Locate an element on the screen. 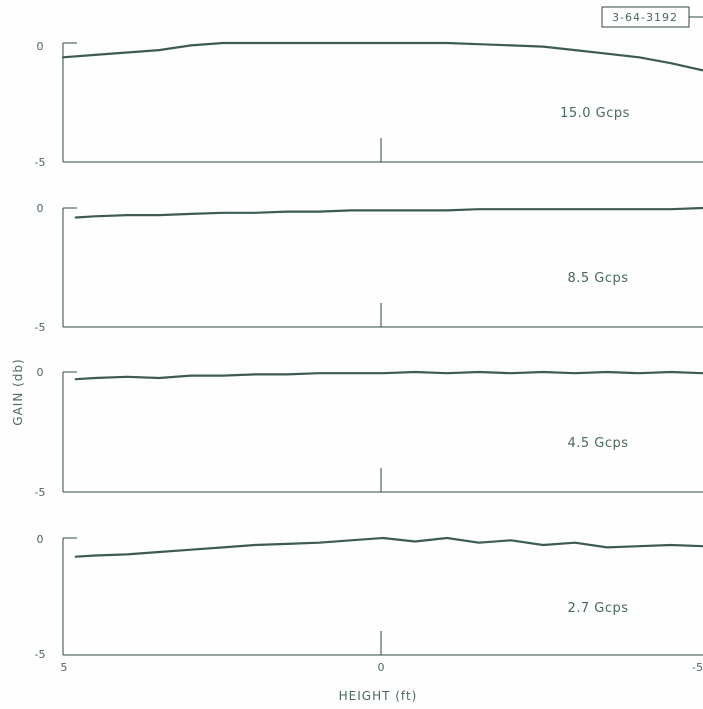  frequency-label: 2.7 Gcps is located at coordinates (597, 608).